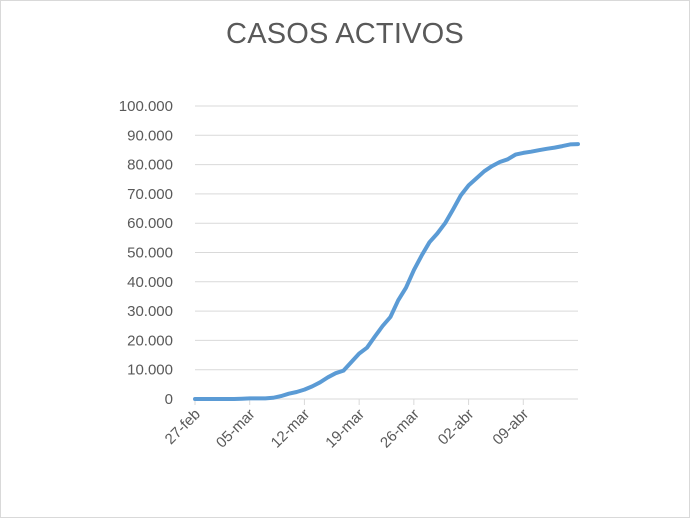 The width and height of the screenshot is (690, 518). What do you see at coordinates (456, 427) in the screenshot?
I see `x-tick-label: 02-abr` at bounding box center [456, 427].